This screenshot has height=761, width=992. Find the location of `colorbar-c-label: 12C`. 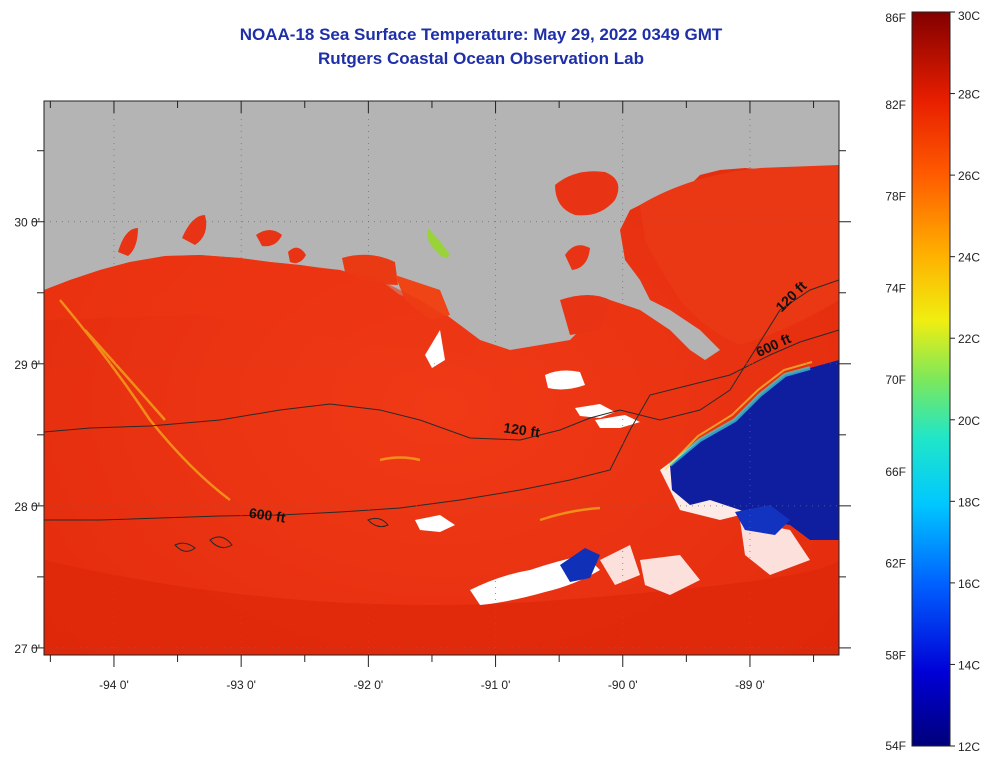

colorbar-c-label: 12C is located at coordinates (969, 747).